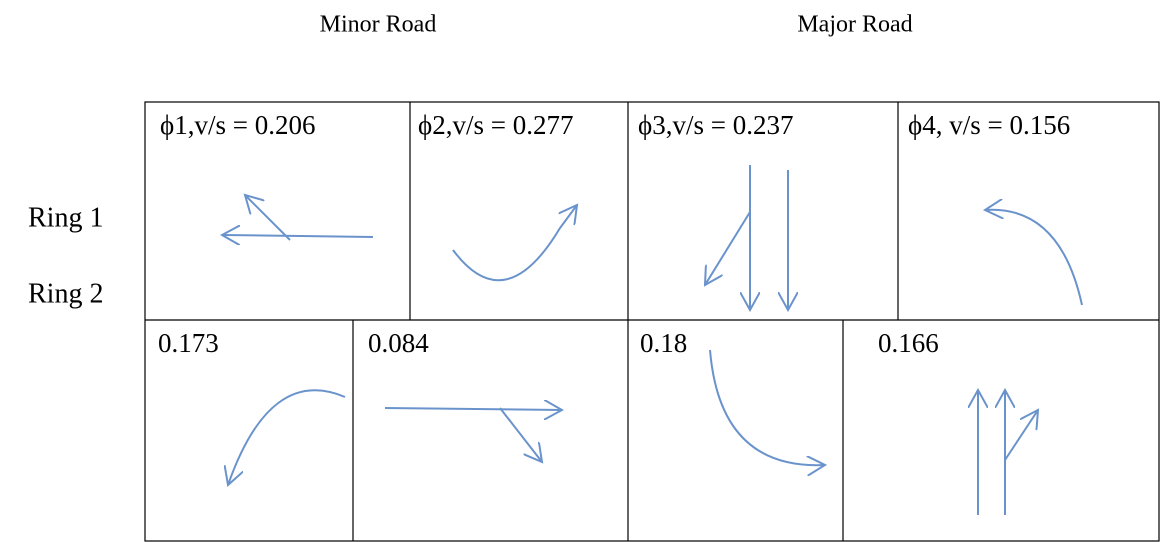 This screenshot has height=542, width=1160. What do you see at coordinates (908, 343) in the screenshot?
I see `phase-value: 0.166` at bounding box center [908, 343].